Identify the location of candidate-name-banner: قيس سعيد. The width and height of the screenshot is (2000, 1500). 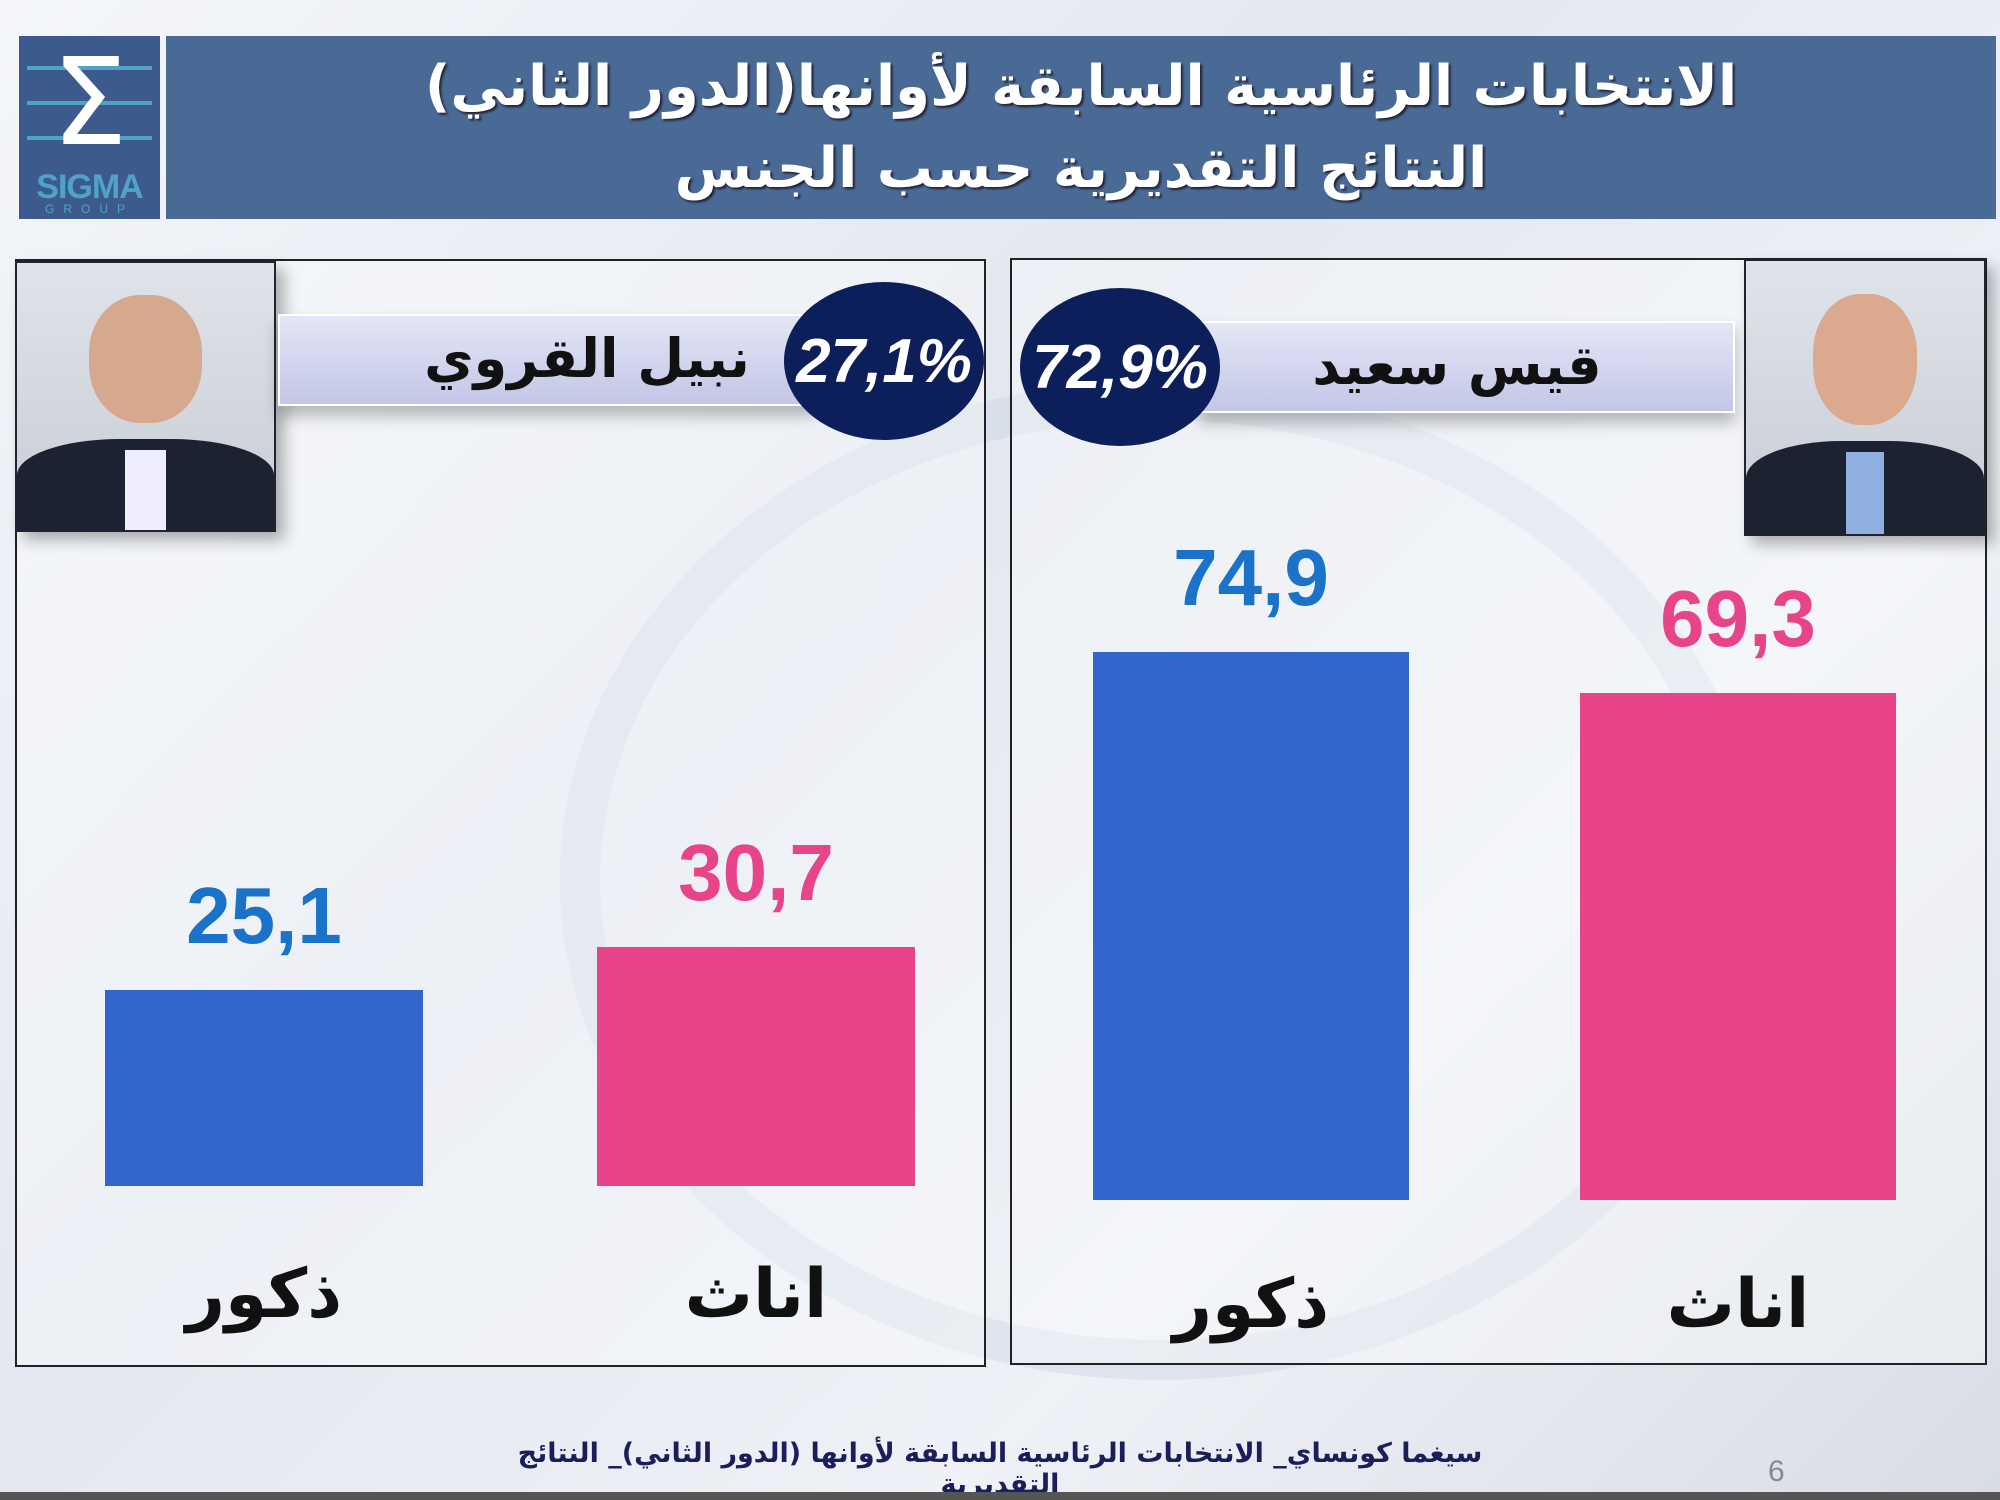
(1467, 367).